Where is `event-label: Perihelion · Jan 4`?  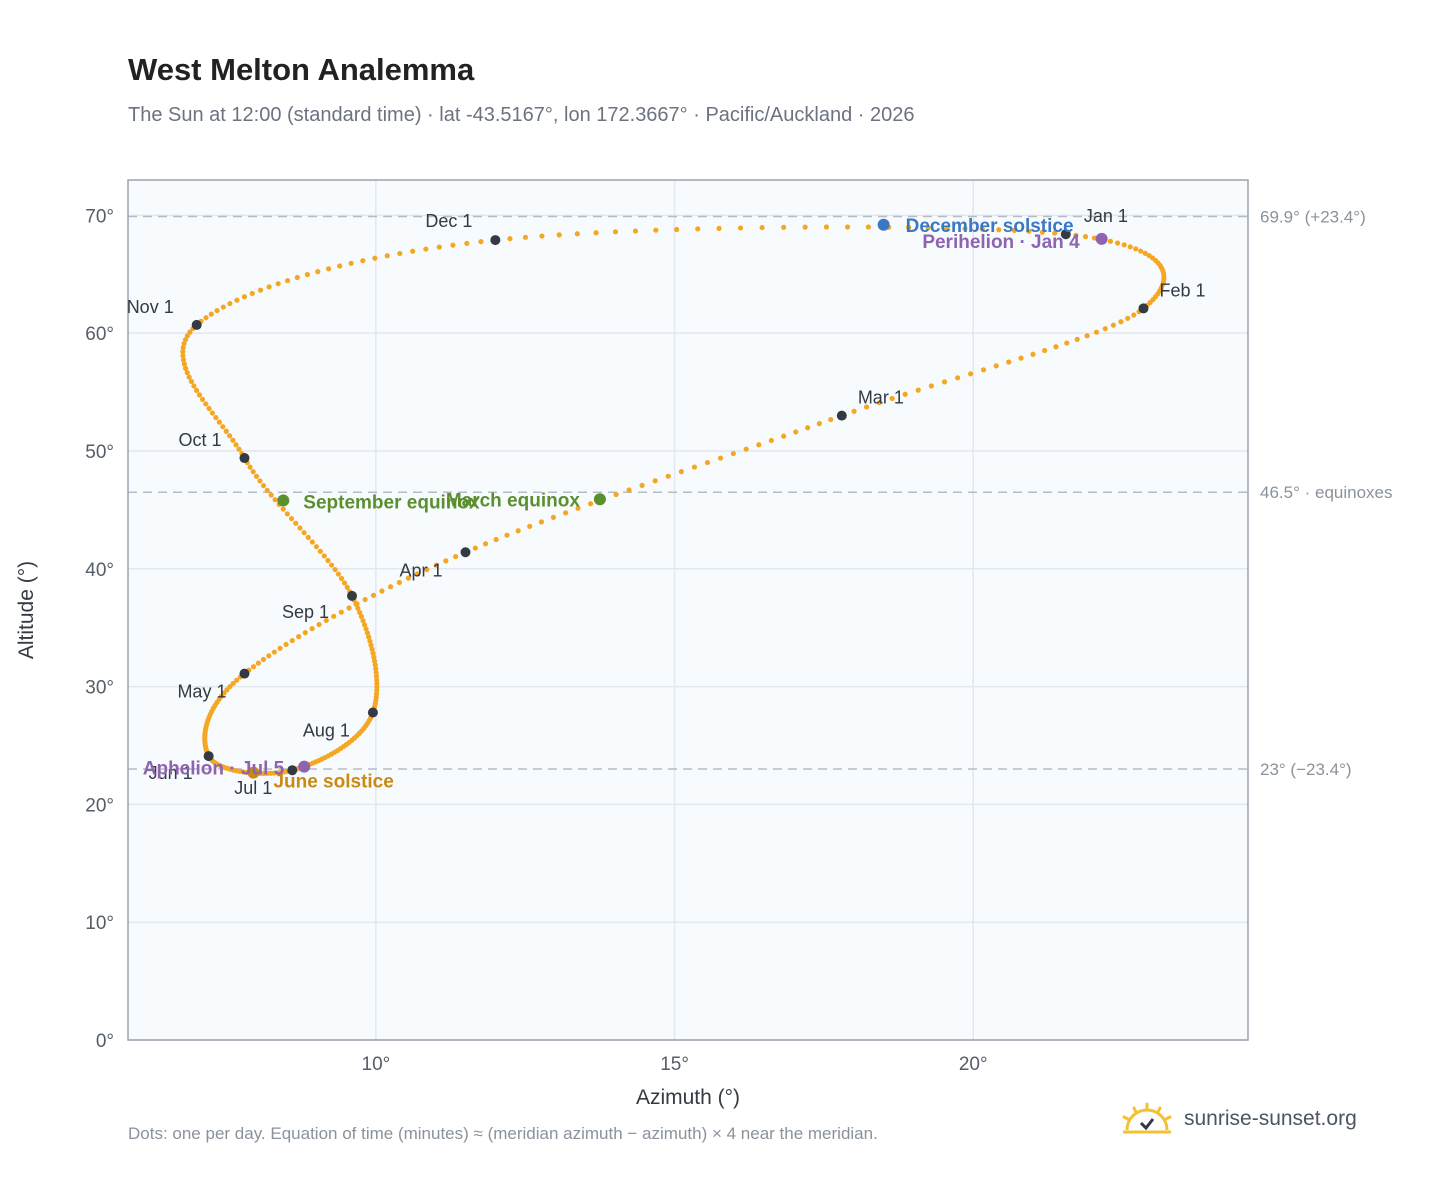
event-label: Perihelion · Jan 4 is located at coordinates (1001, 242).